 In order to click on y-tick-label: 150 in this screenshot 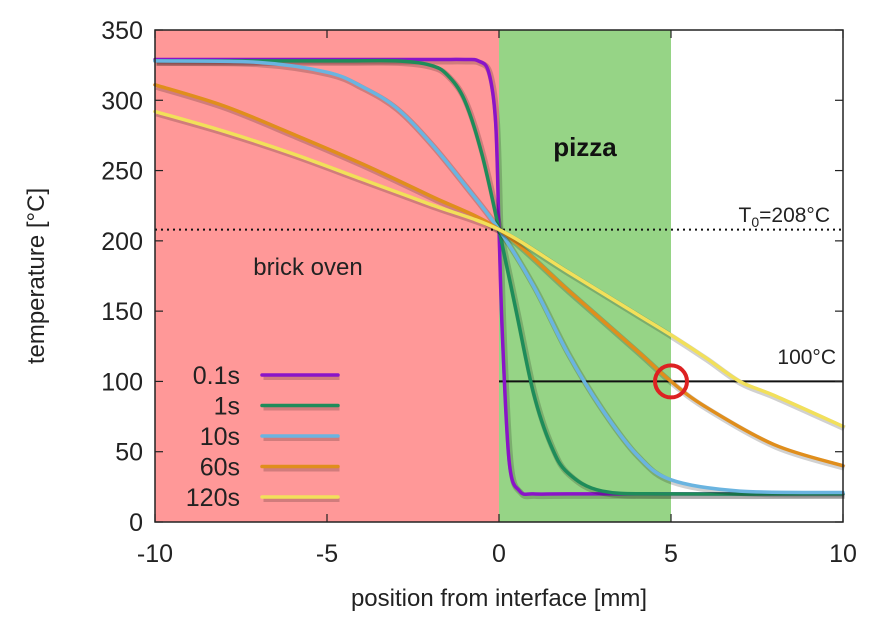, I will do `click(122, 312)`.